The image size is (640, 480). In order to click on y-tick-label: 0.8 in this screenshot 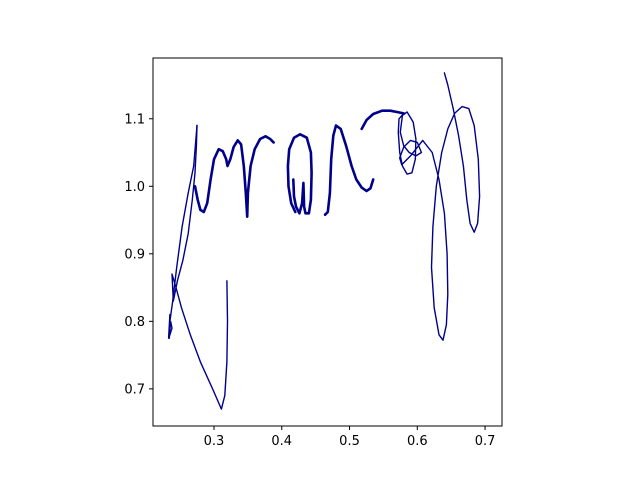, I will do `click(134, 322)`.